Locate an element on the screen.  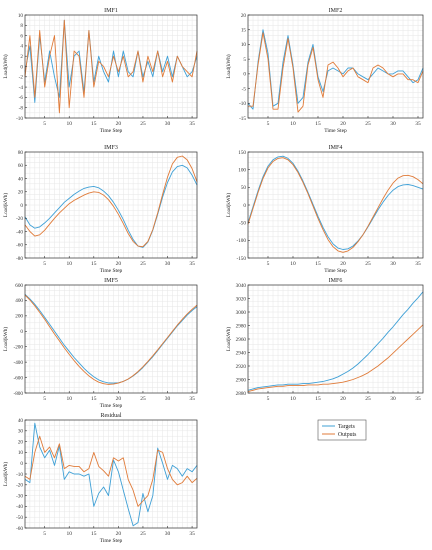
chart-title: IMF3 is located at coordinates (111, 148).